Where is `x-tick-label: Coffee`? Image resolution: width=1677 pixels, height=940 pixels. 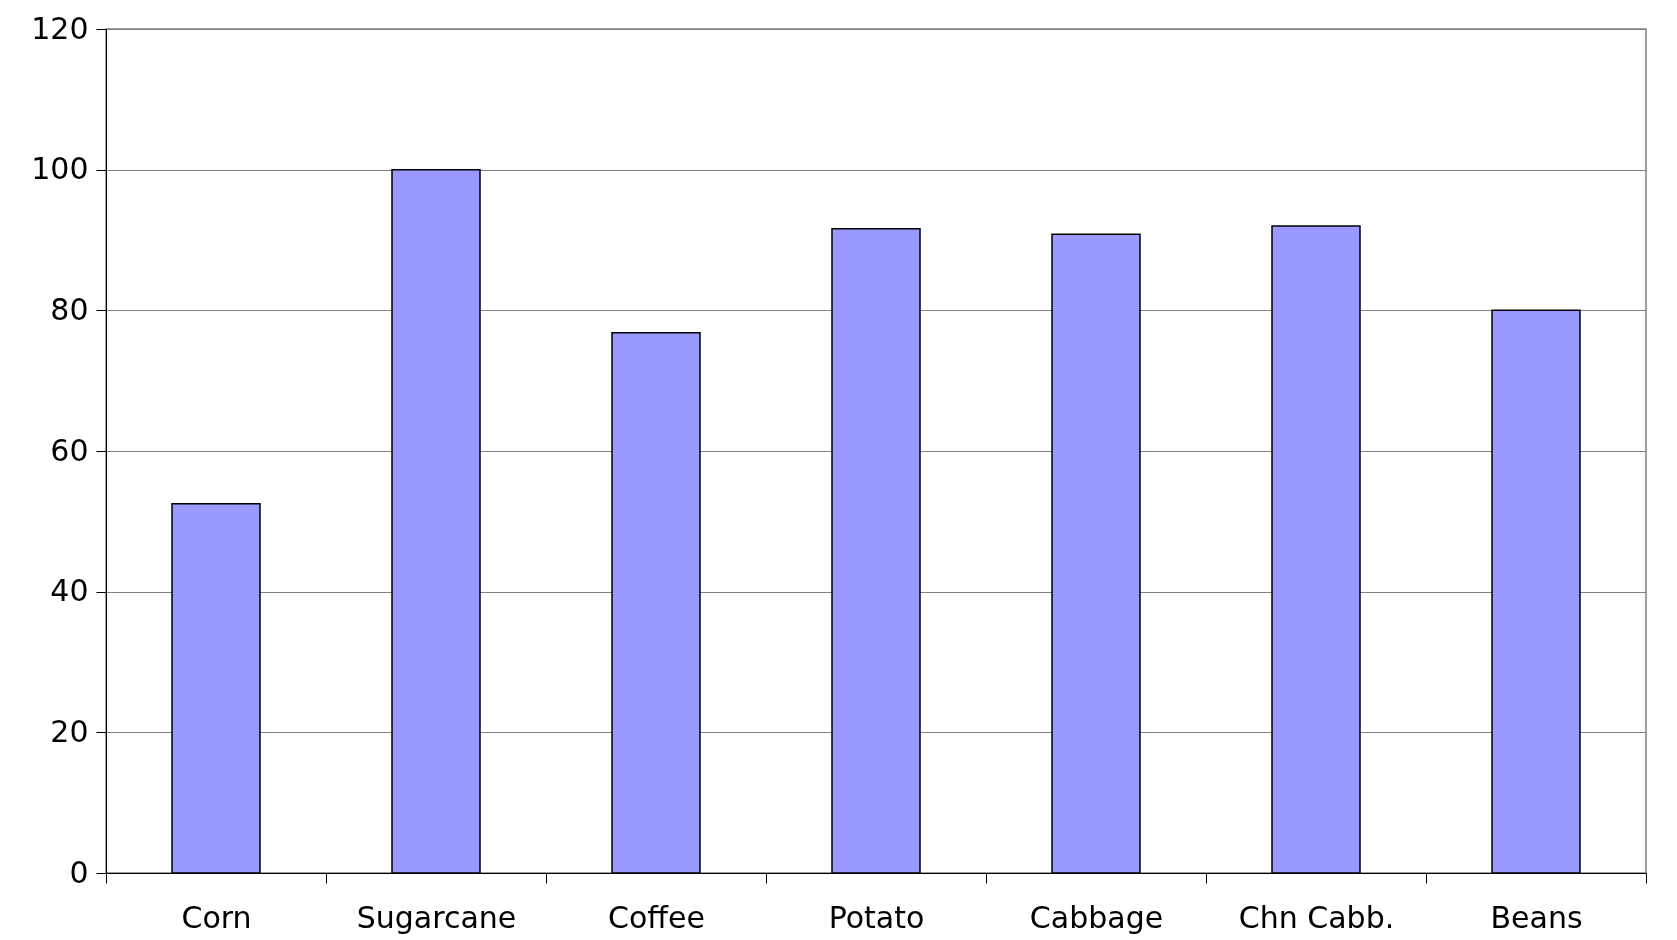 x-tick-label: Coffee is located at coordinates (656, 917).